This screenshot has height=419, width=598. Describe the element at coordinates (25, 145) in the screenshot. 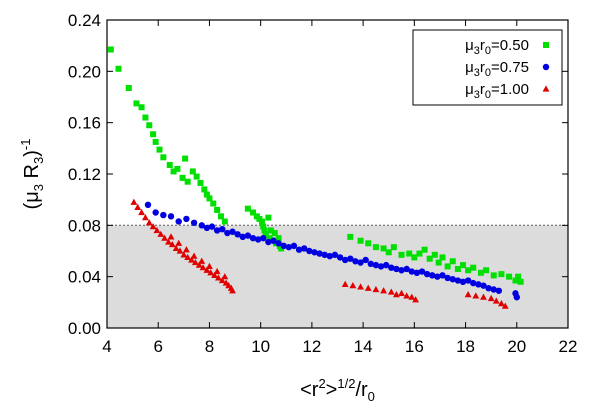

I see `y-axis-title-sup: -1` at that location.